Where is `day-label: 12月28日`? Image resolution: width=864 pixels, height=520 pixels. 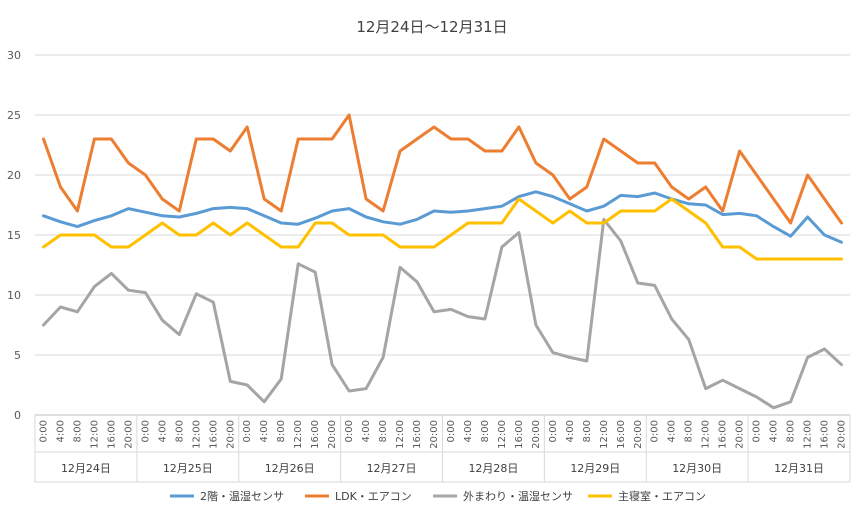
day-label: 12月28日 is located at coordinates (493, 468).